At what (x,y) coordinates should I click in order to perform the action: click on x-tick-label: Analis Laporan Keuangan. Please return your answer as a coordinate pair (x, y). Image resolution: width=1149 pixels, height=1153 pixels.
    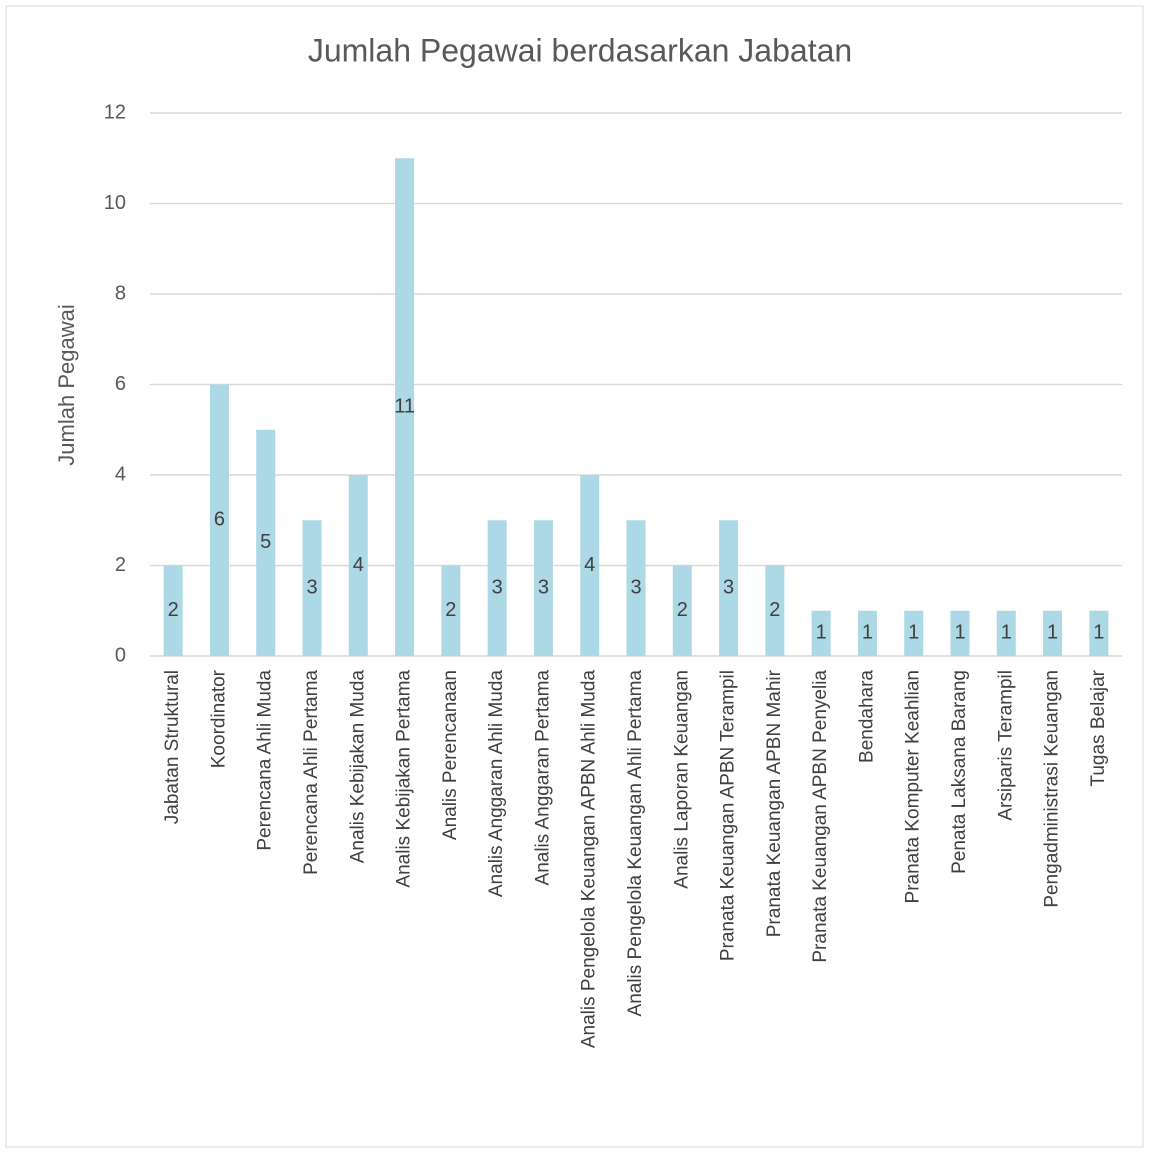
    Looking at the image, I should click on (681, 779).